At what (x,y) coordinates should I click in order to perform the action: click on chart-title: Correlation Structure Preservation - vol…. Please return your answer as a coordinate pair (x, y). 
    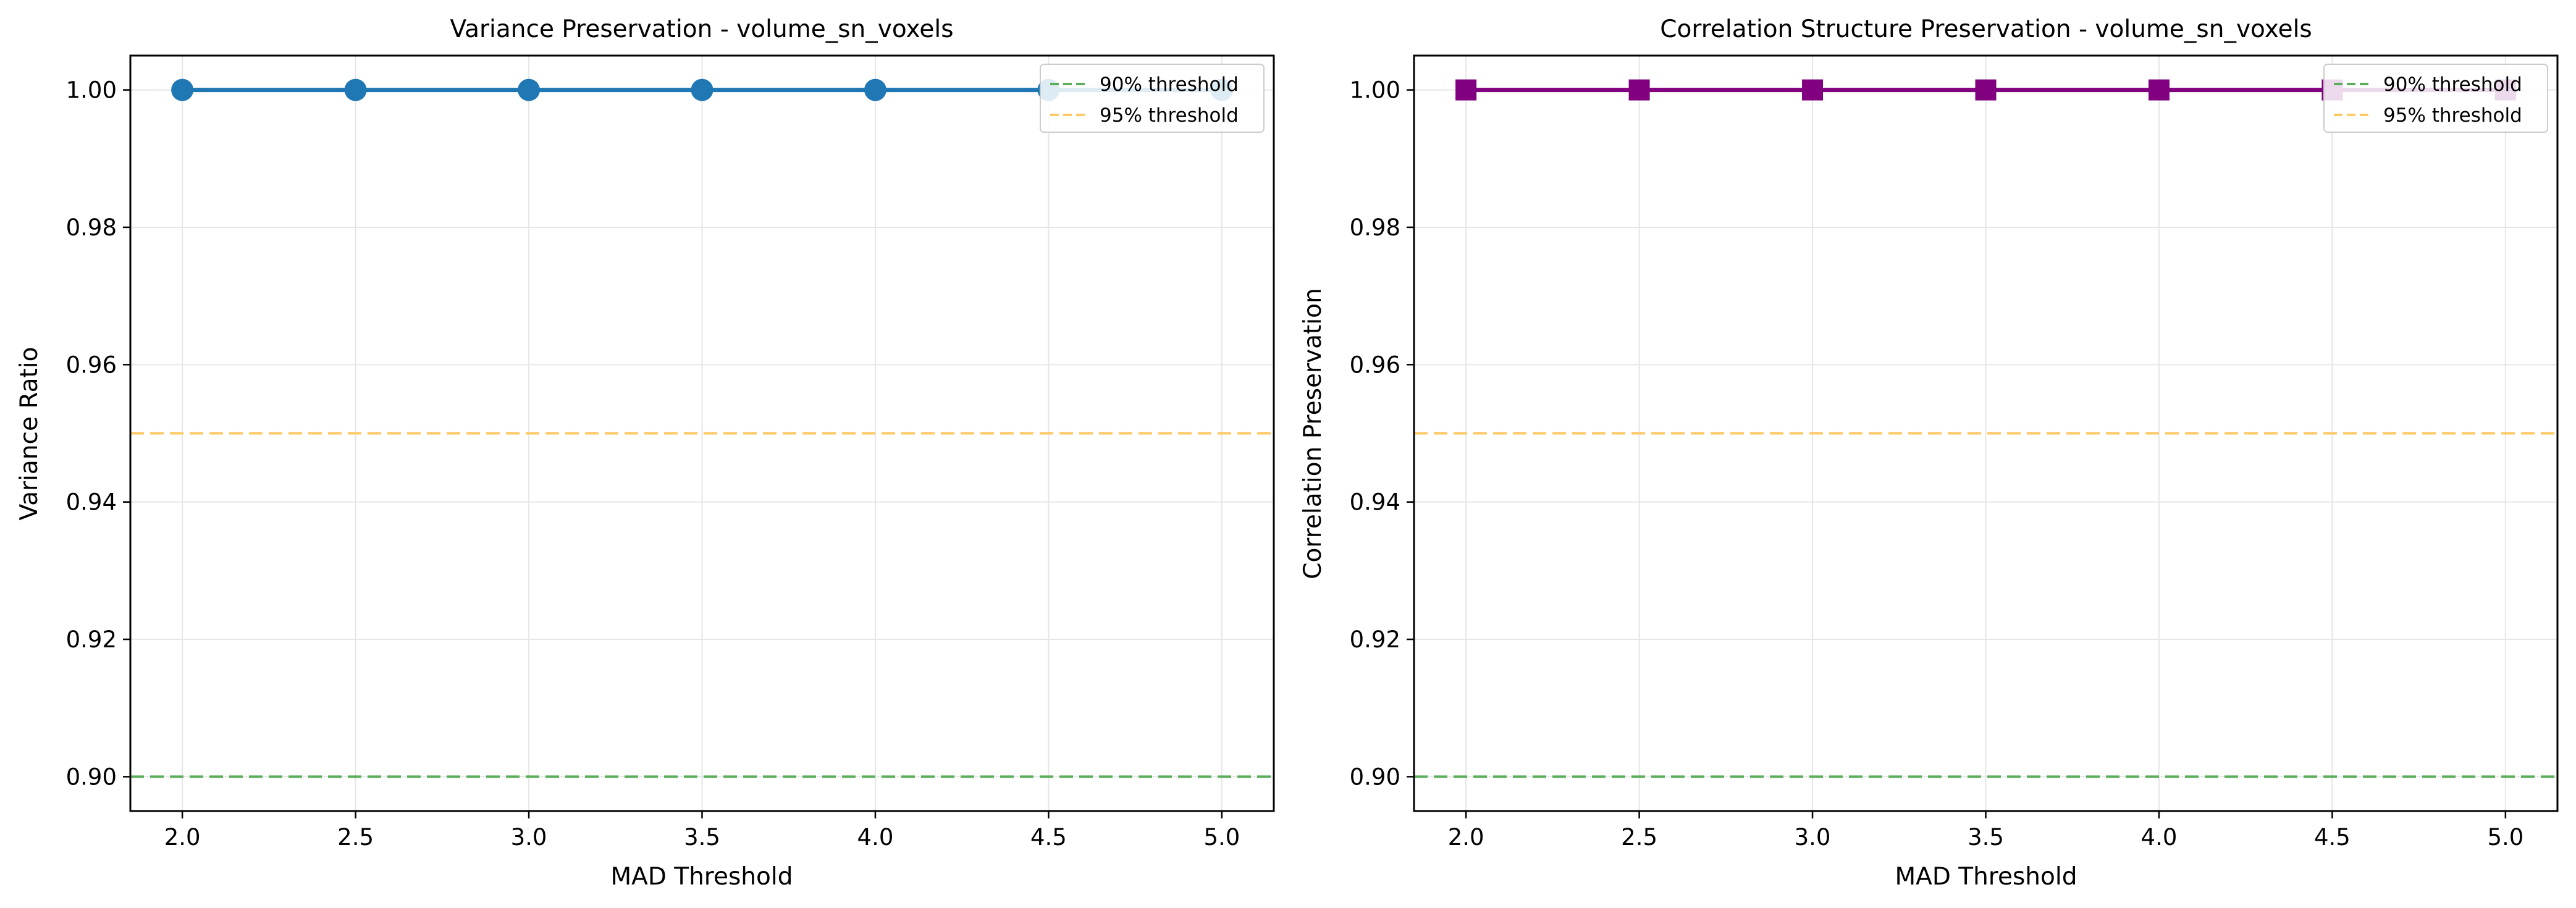
    Looking at the image, I should click on (1986, 29).